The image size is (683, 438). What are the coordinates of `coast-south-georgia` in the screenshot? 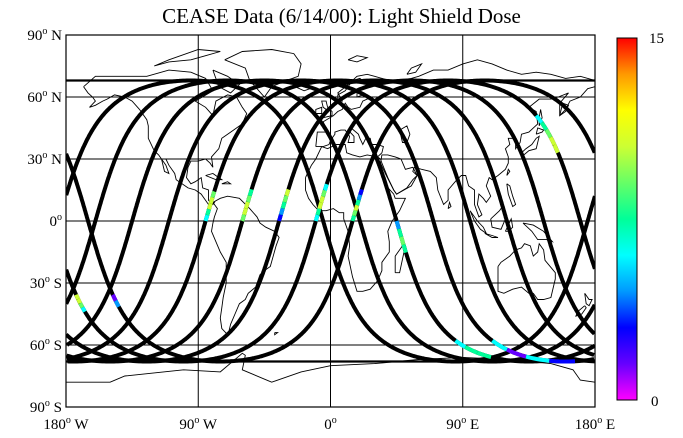 It's located at (276, 334).